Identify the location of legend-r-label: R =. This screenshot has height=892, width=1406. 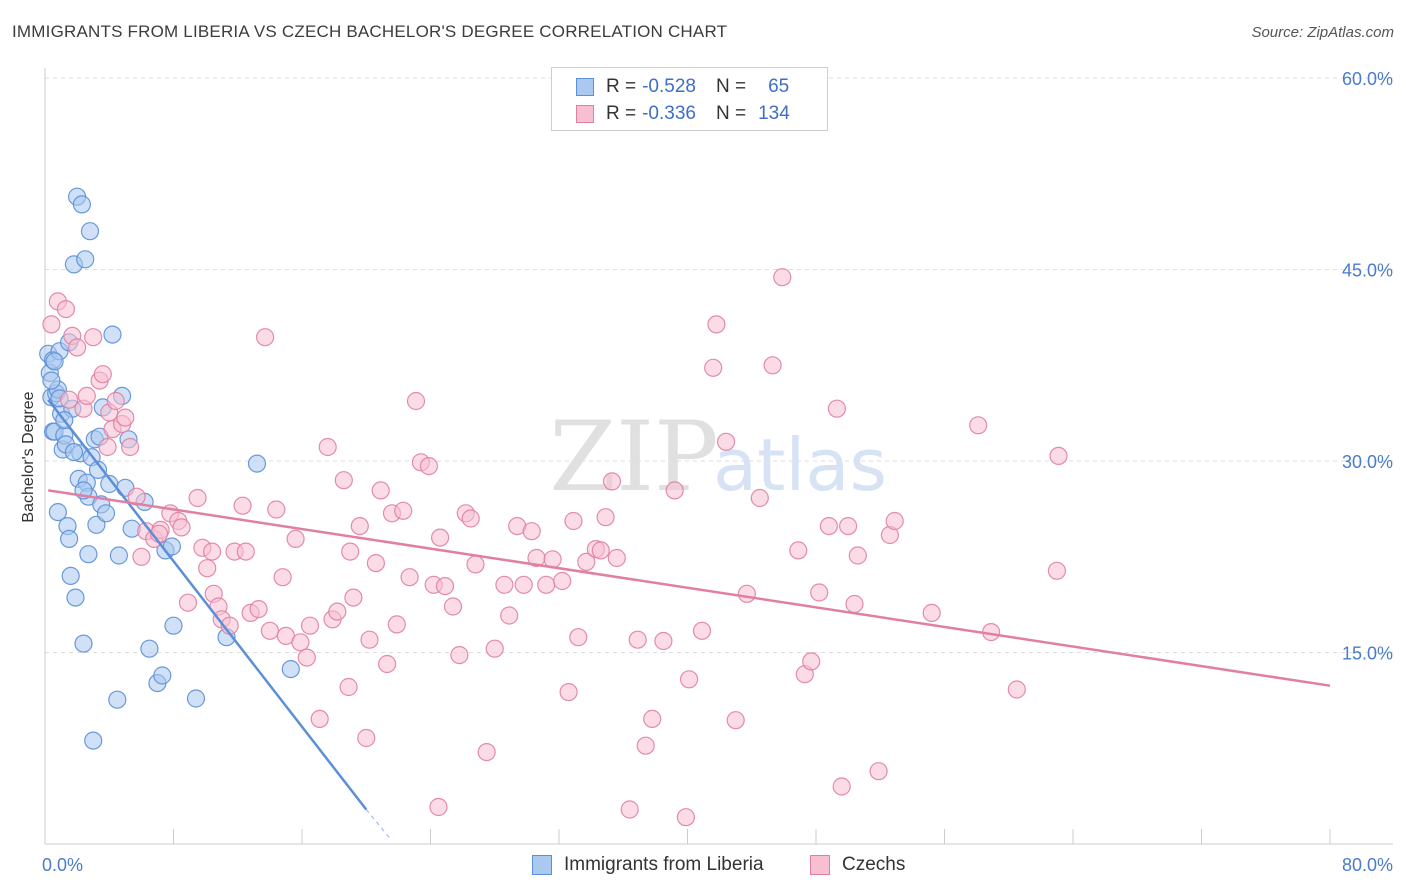
(621, 113).